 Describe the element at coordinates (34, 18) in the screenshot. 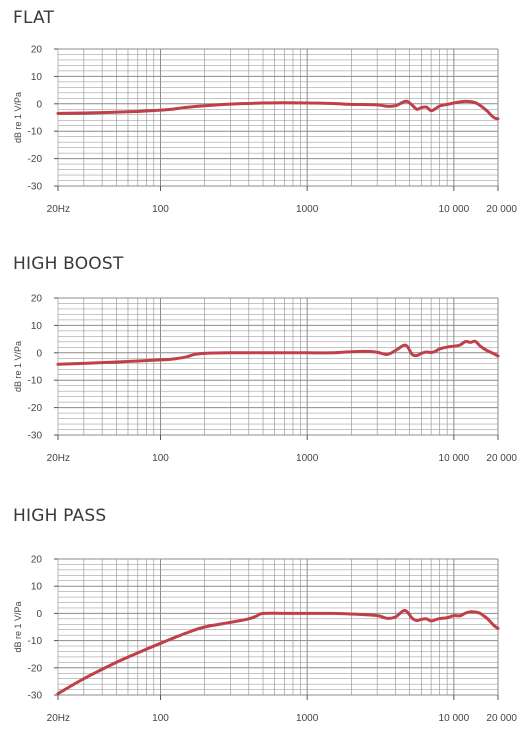

I see `chart-title: FLAT` at that location.